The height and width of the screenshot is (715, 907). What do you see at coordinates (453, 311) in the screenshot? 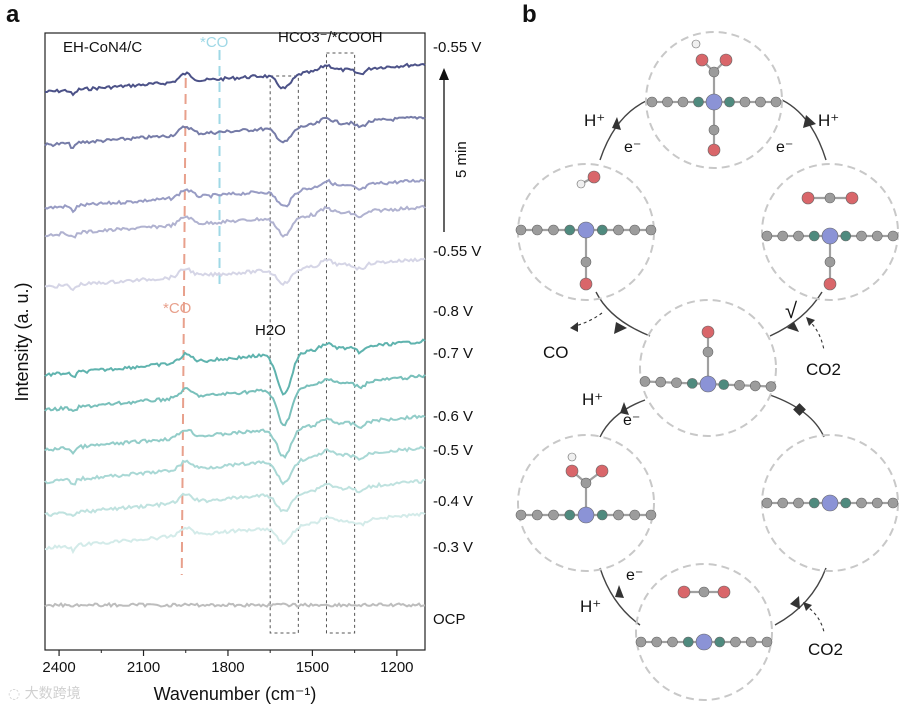
I see `series-label: -0.8 V` at bounding box center [453, 311].